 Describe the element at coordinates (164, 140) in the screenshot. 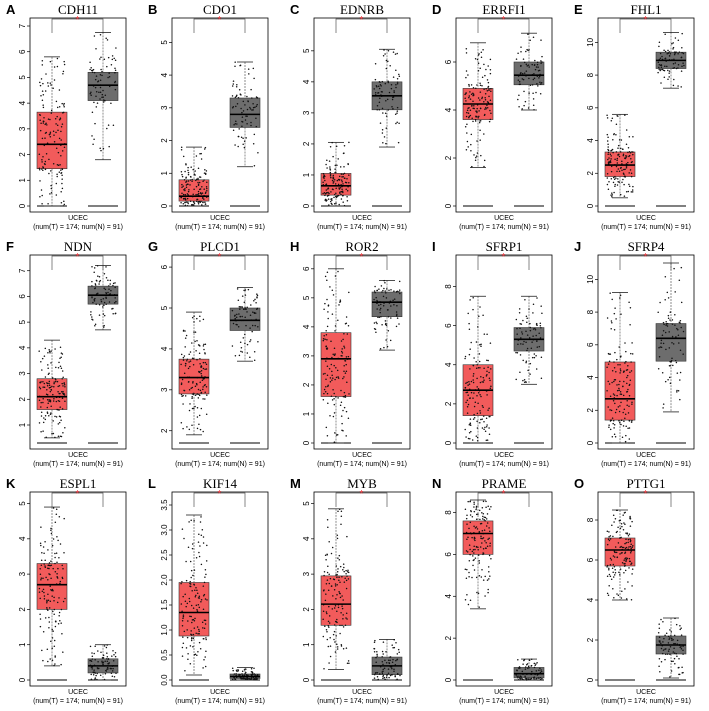

I see `y-tick-label: 2` at that location.